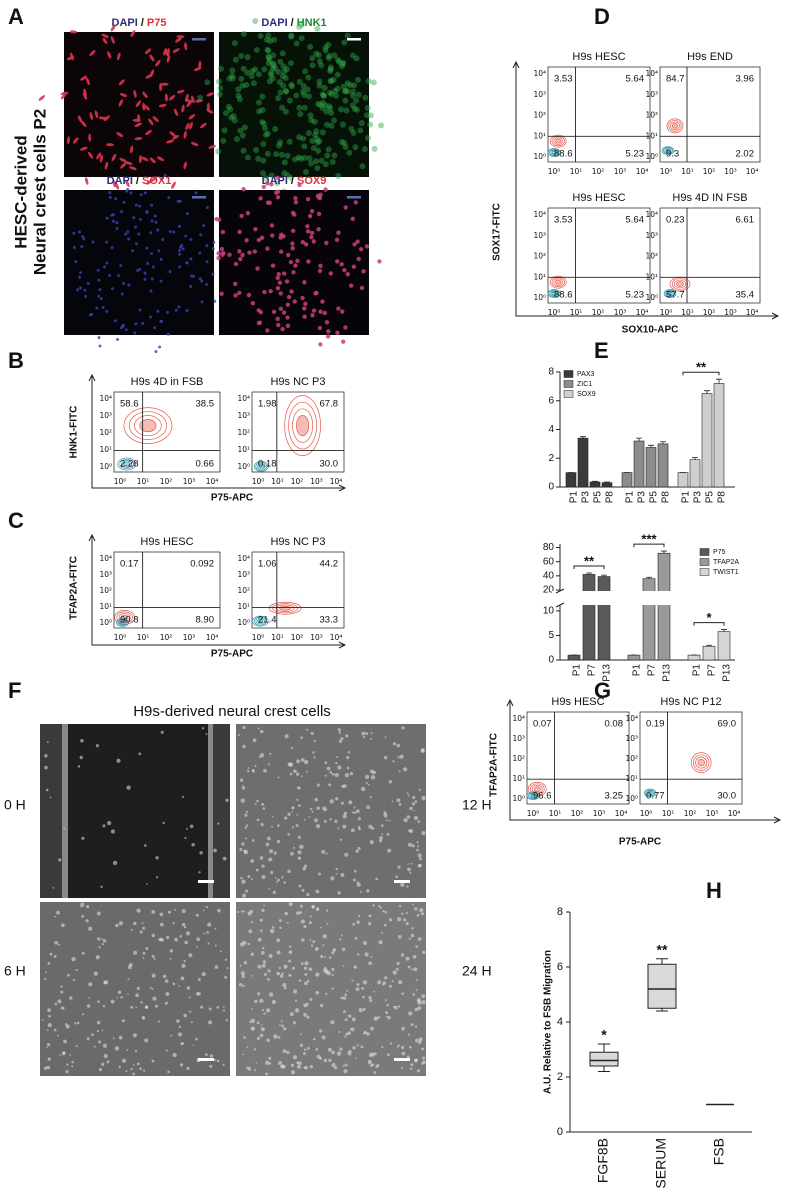 This screenshot has height=1196, width=800. Describe the element at coordinates (745, 79) in the screenshot. I see `quadrant-value: 3.96` at that location.